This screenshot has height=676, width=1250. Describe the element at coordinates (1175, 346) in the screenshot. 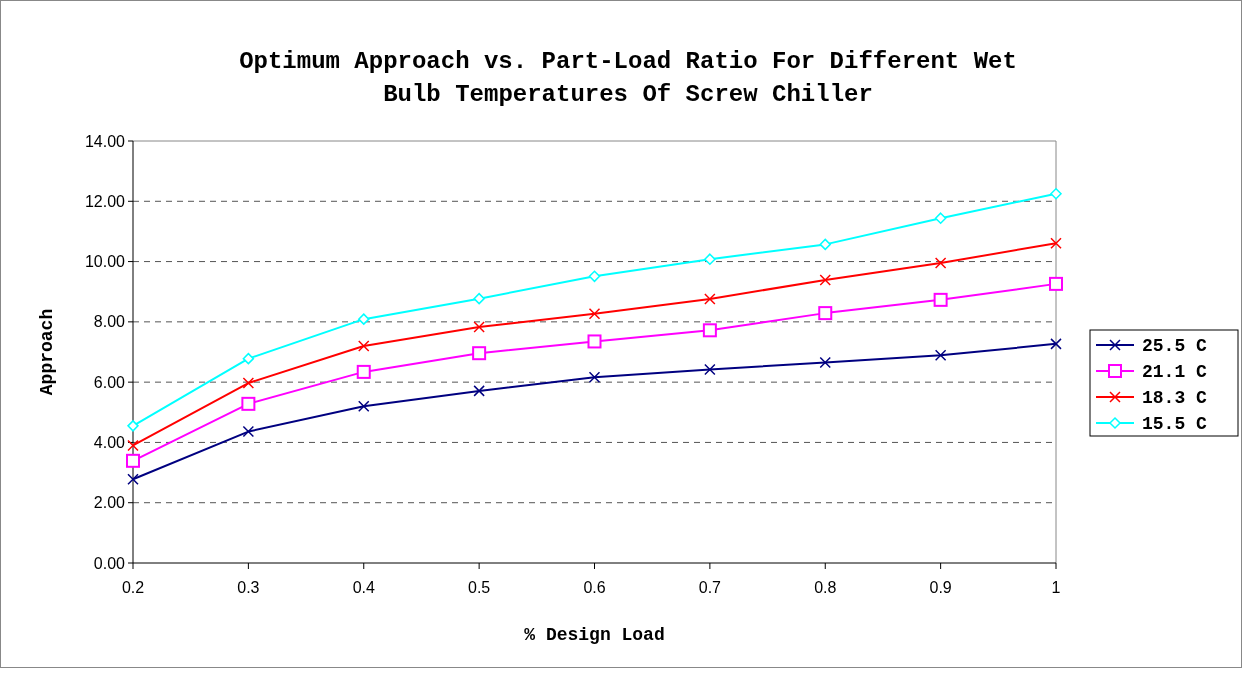

I see `legend-label: 25.5 C` at that location.